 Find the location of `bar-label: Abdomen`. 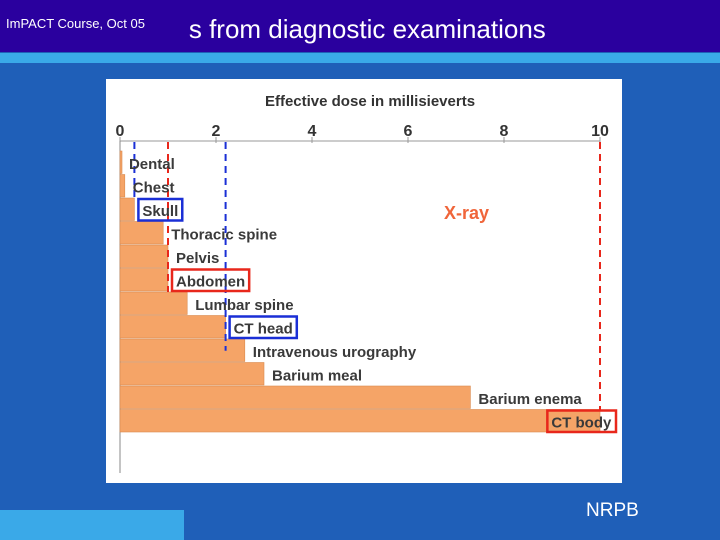

bar-label: Abdomen is located at coordinates (210, 281).